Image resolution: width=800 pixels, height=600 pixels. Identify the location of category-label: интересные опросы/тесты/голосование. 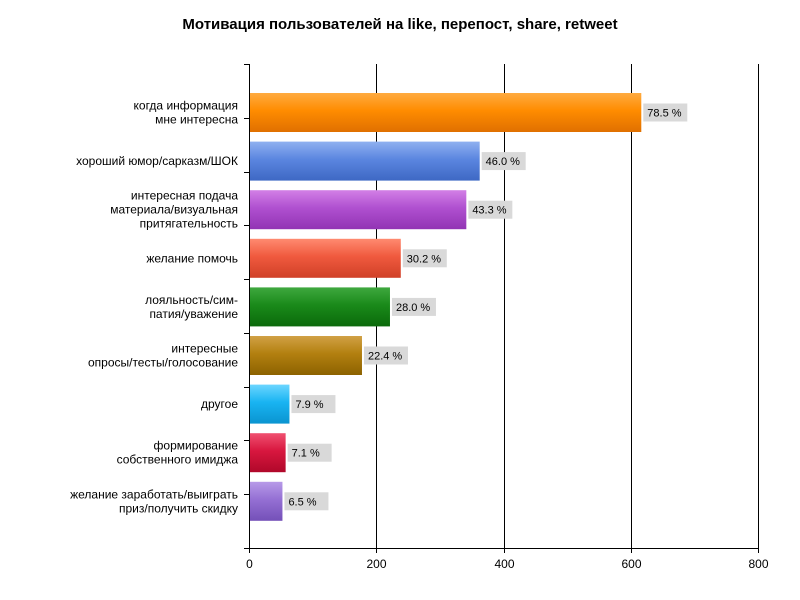
(163, 356).